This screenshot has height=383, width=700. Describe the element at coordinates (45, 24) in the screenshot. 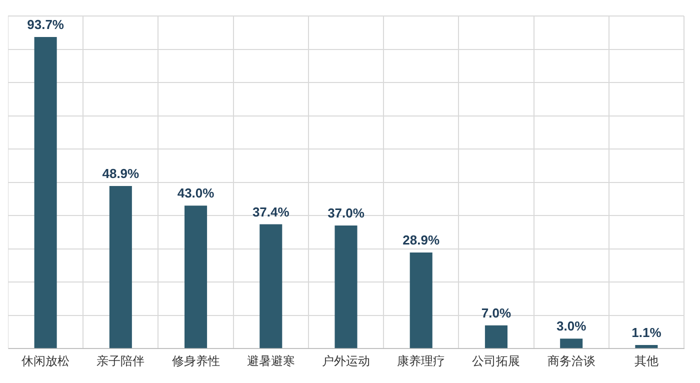

I see `data-label: 93.7%` at that location.